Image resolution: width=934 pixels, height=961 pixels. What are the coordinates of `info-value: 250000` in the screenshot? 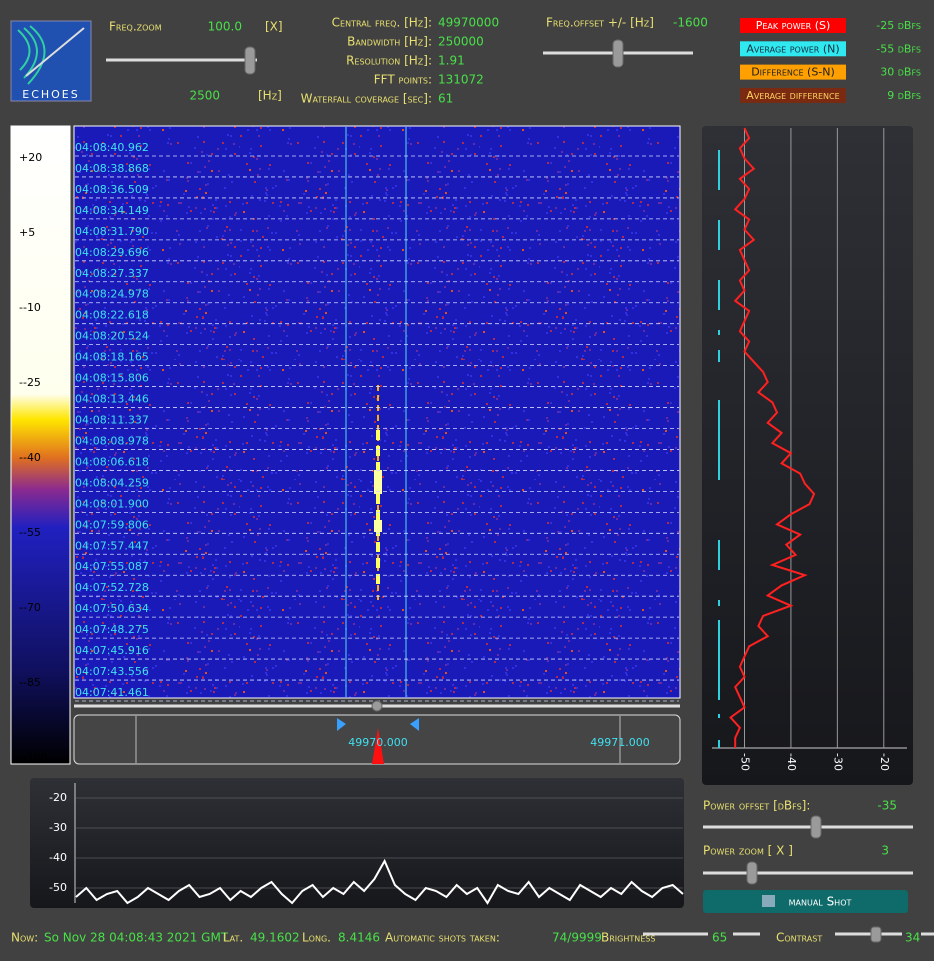 It's located at (461, 42).